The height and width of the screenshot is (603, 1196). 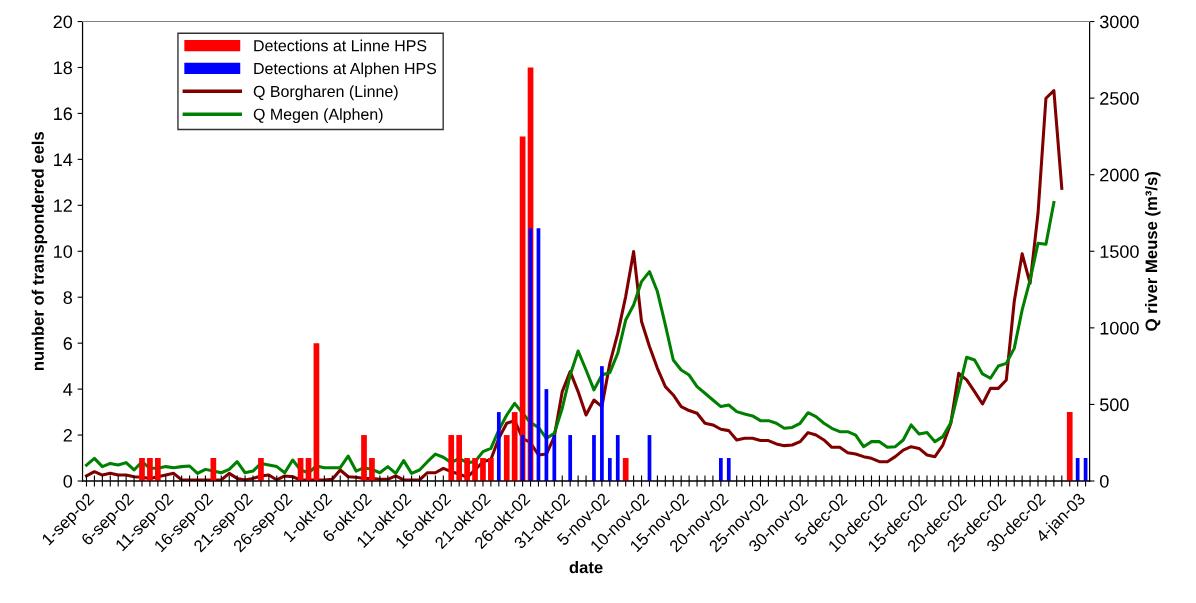 What do you see at coordinates (1104, 481) in the screenshot?
I see `y2-tick-label: 0` at bounding box center [1104, 481].